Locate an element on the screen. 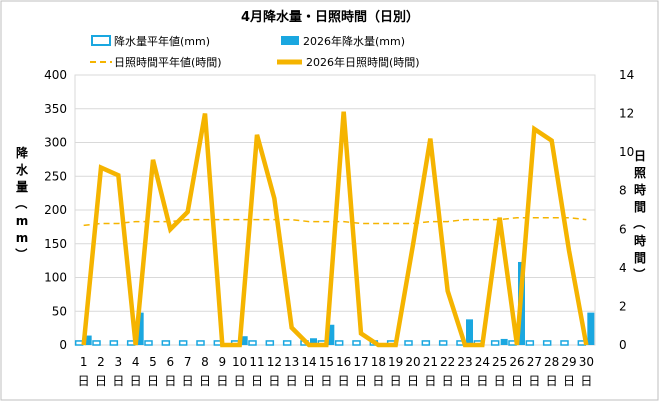 The width and height of the screenshot is (660, 402). left-axis-title-char: ） is located at coordinates (21, 254).